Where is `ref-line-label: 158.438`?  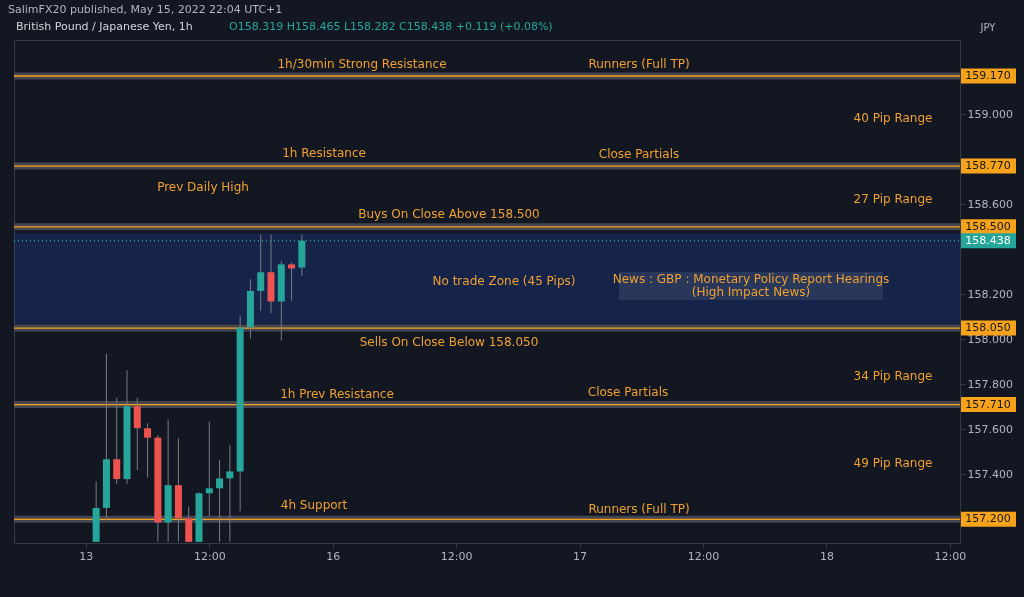 ref-line-label: 158.438 is located at coordinates (988, 240).